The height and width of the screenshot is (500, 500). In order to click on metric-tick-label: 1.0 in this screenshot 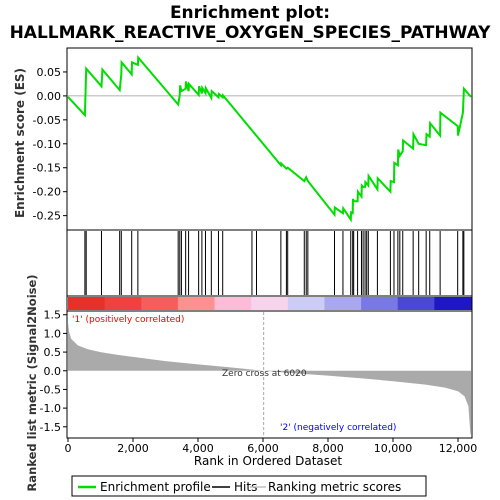, I will do `click(53, 333)`.